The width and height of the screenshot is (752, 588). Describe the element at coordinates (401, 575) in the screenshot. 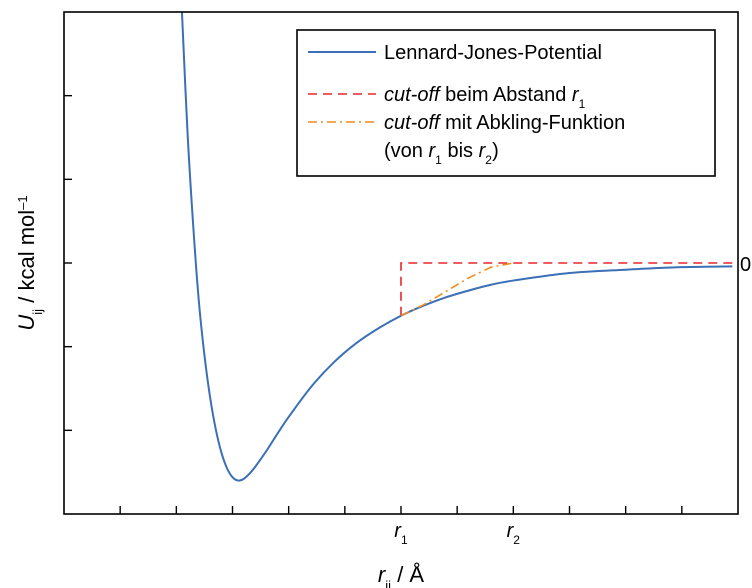

I see `x-axis-title: rij / Å` at that location.